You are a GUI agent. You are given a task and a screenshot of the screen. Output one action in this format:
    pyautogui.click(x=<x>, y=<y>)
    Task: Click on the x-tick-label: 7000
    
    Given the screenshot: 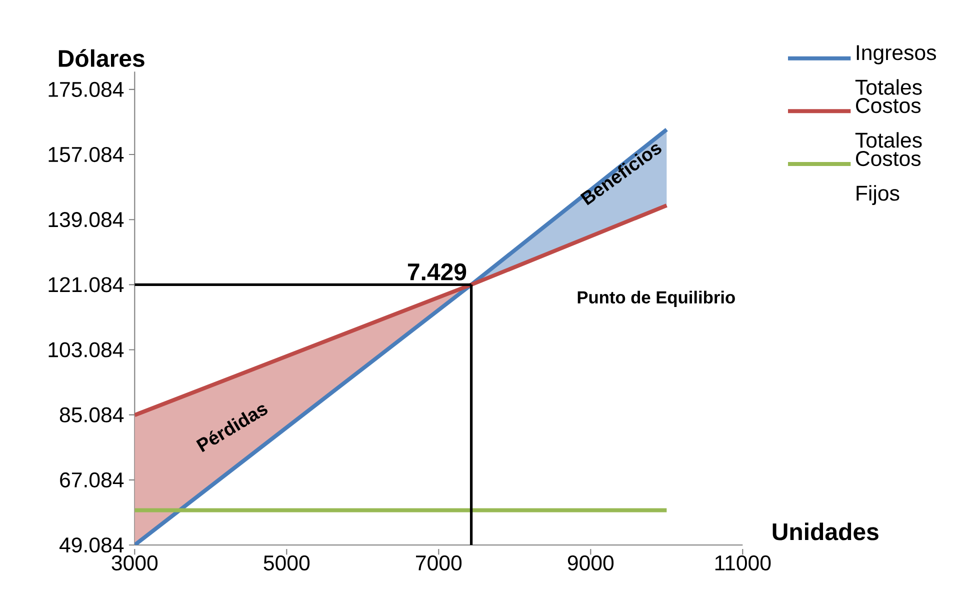 What is the action you would take?
    pyautogui.click(x=439, y=563)
    